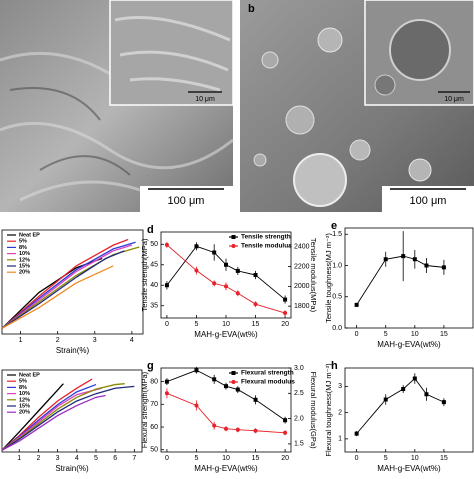 Image resolution: width=474 pixels, height=479 pixels. What do you see at coordinates (144, 409) in the screenshot?
I see `y-axis-label: Flexural strength(MPa)` at bounding box center [144, 409].